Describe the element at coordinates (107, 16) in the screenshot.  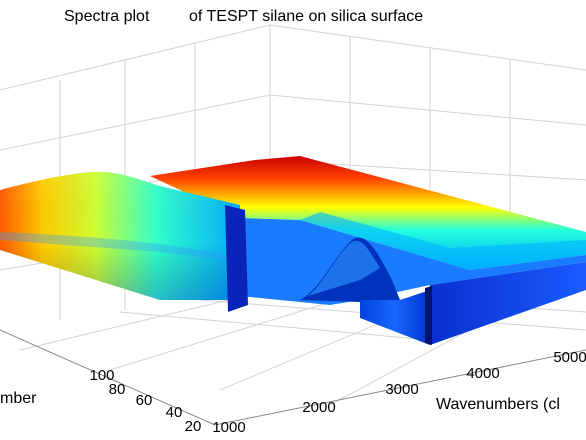
I see `chart-title-part1: Spectra plot` at that location.